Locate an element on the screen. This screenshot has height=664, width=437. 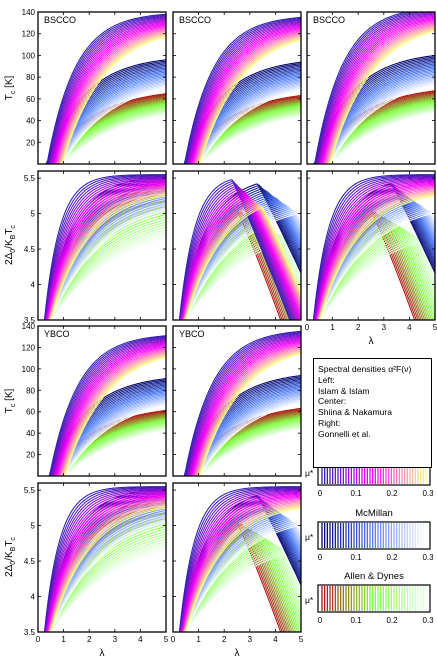
y-tick-label: 100 is located at coordinates (29, 55).